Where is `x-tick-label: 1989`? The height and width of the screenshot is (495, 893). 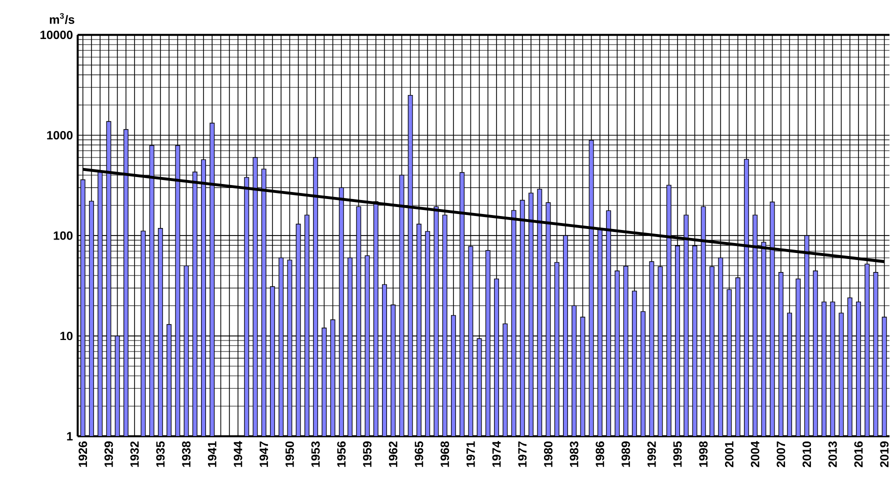 x-tick-label: 1989 is located at coordinates (626, 454).